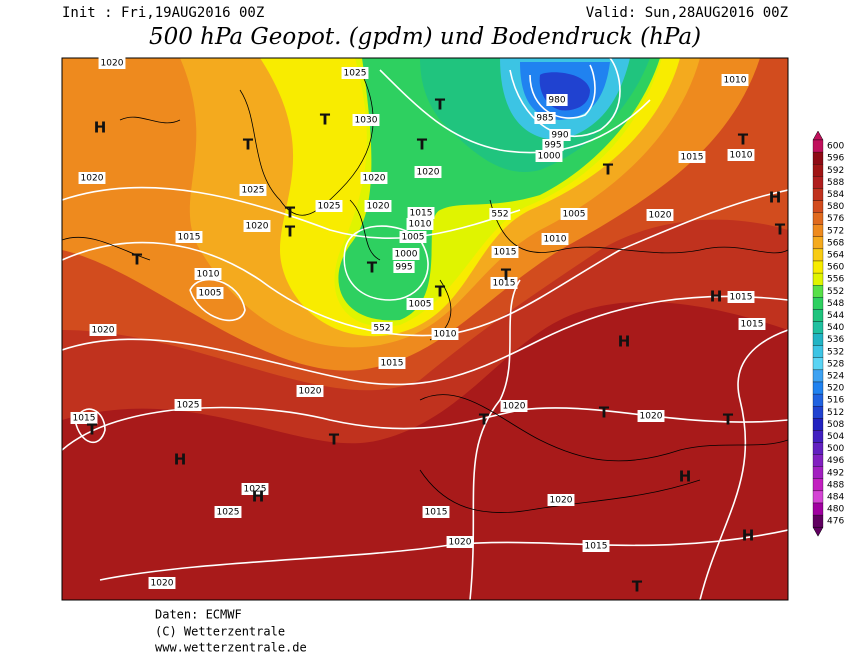  Describe the element at coordinates (835, 485) in the screenshot. I see `colorbar-label: 488` at that location.